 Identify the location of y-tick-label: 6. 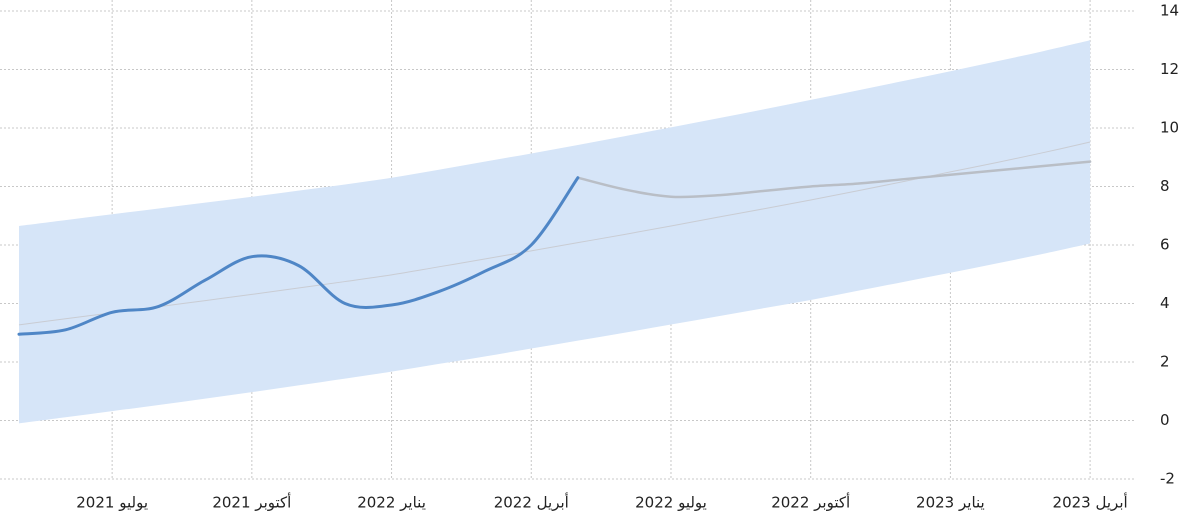
(1165, 245).